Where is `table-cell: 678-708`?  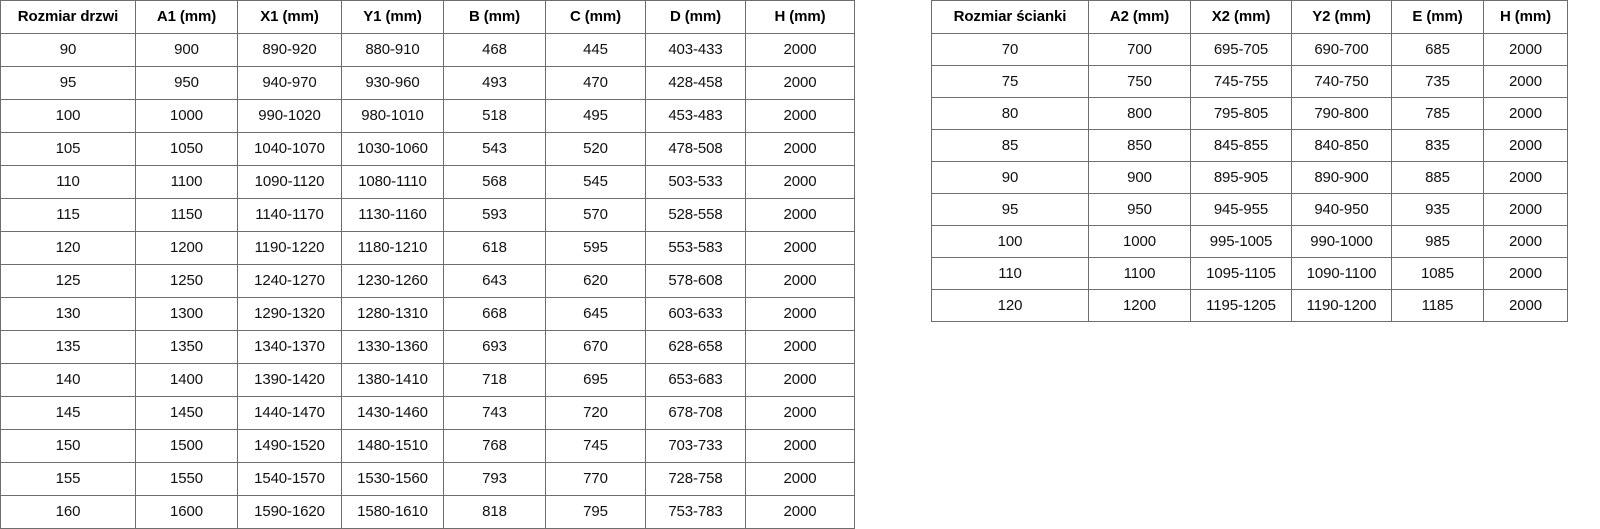
table-cell: 678-708 is located at coordinates (695, 413).